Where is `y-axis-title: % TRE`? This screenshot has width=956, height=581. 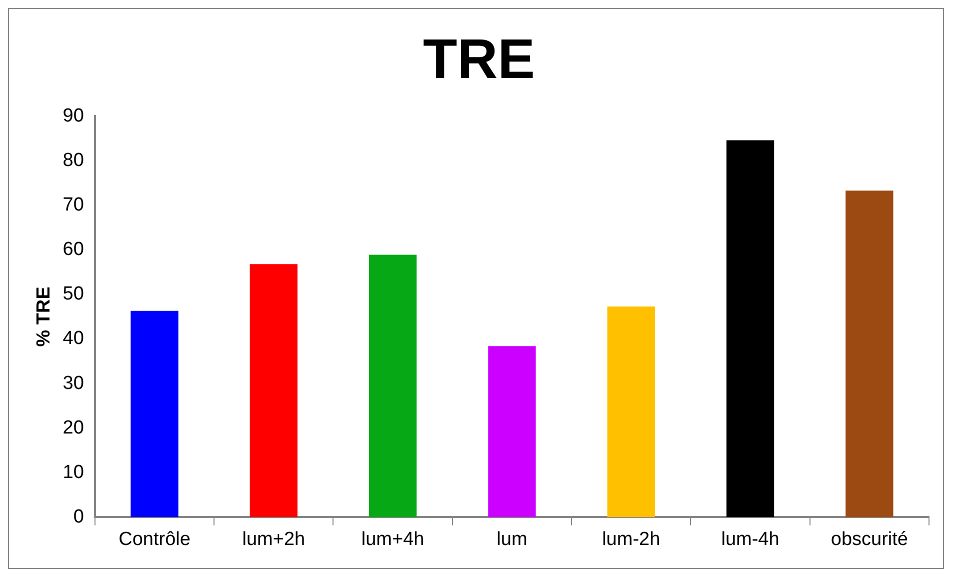
y-axis-title: % TRE is located at coordinates (44, 316).